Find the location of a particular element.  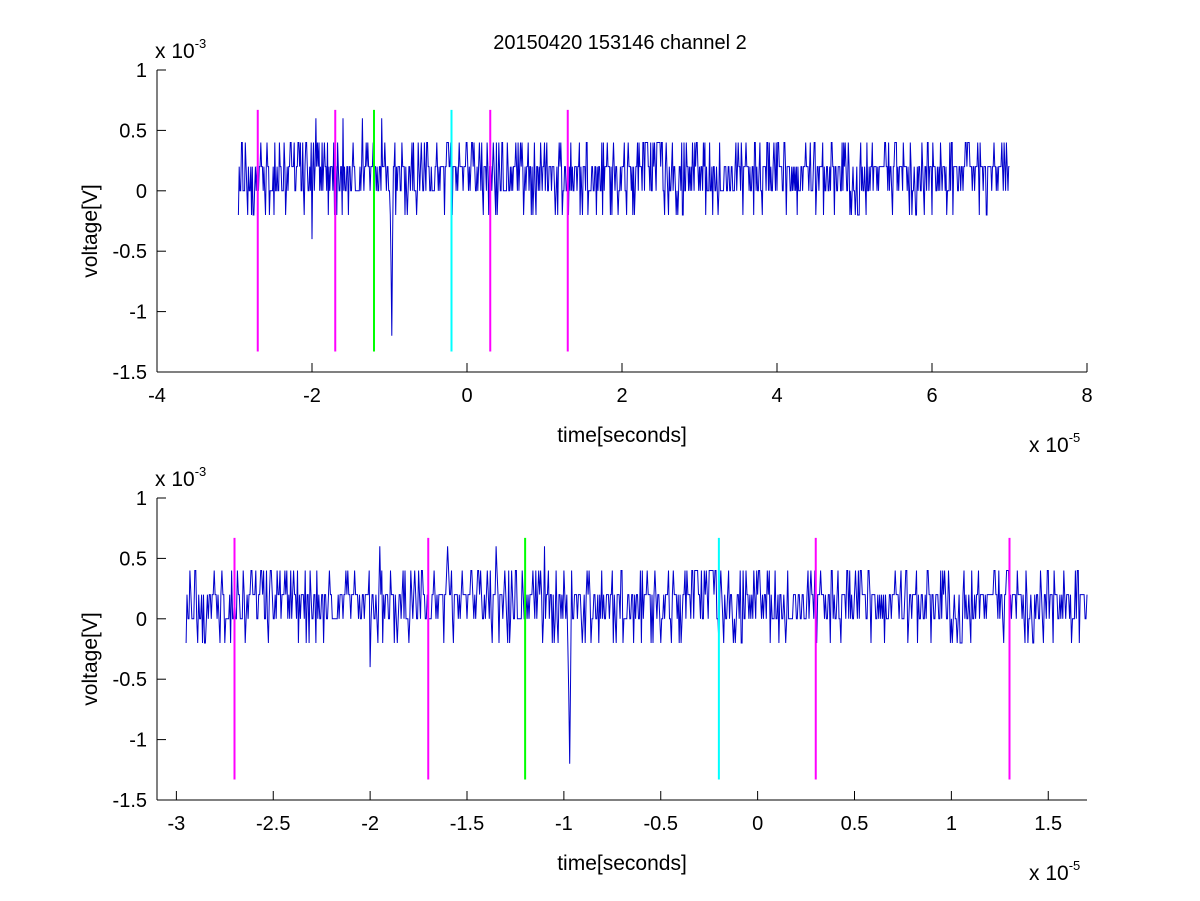

x-tick-label: -0.5 is located at coordinates (661, 824).